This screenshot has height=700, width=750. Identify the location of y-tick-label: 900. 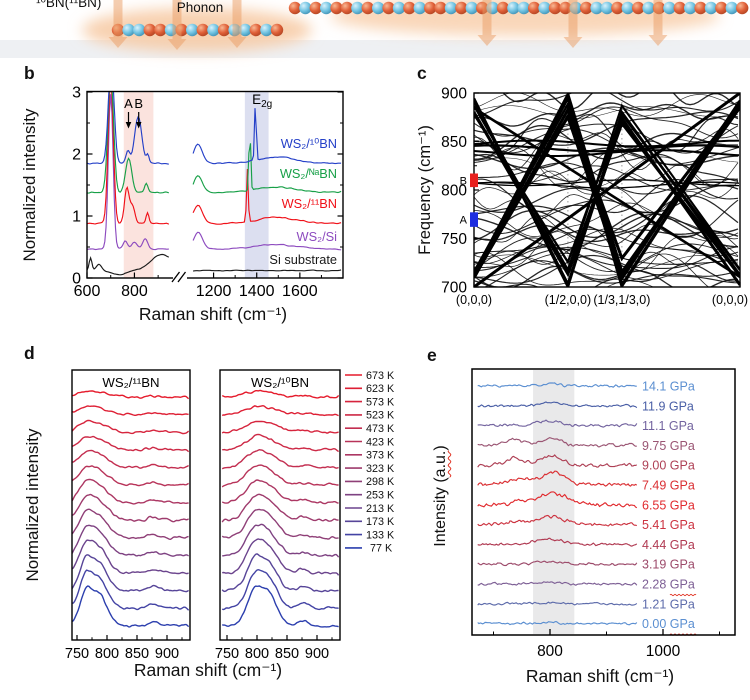
(454, 94).